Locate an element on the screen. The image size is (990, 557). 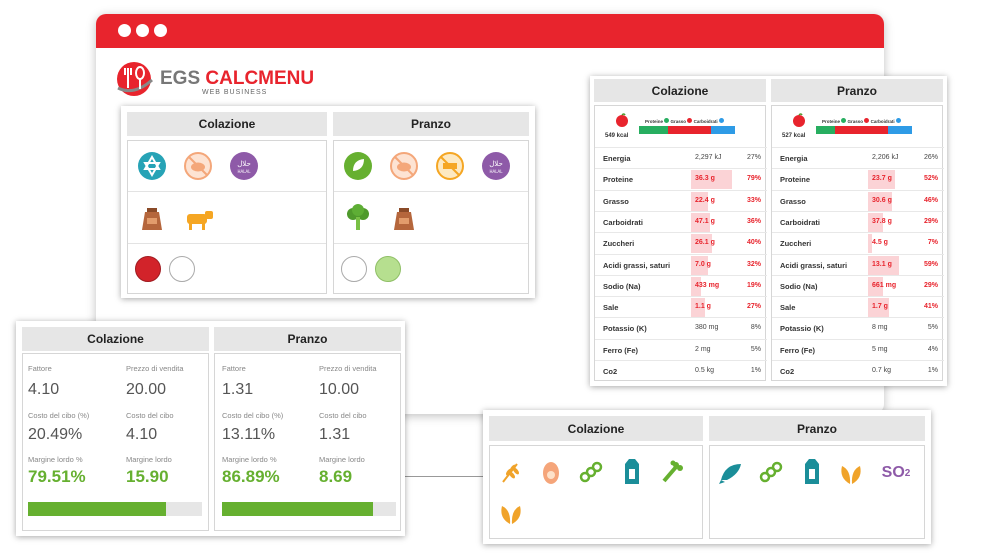
nutrition-row: Ferro (Fe) 2 mg 5% is located at coordinates (681, 349).